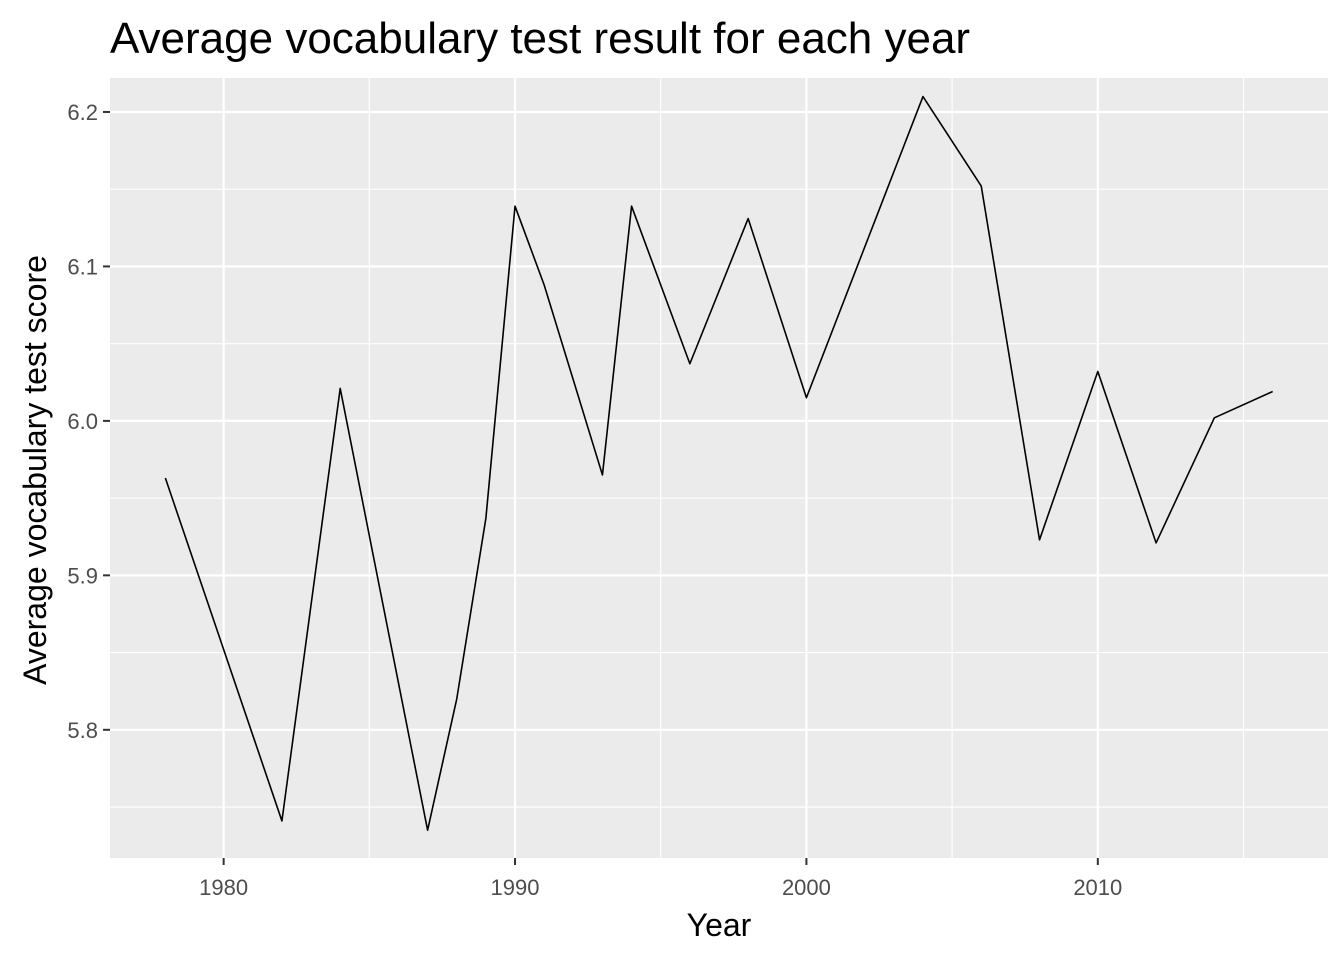 The width and height of the screenshot is (1344, 960). I want to click on y-tick-label: 5.8, so click(82, 730).